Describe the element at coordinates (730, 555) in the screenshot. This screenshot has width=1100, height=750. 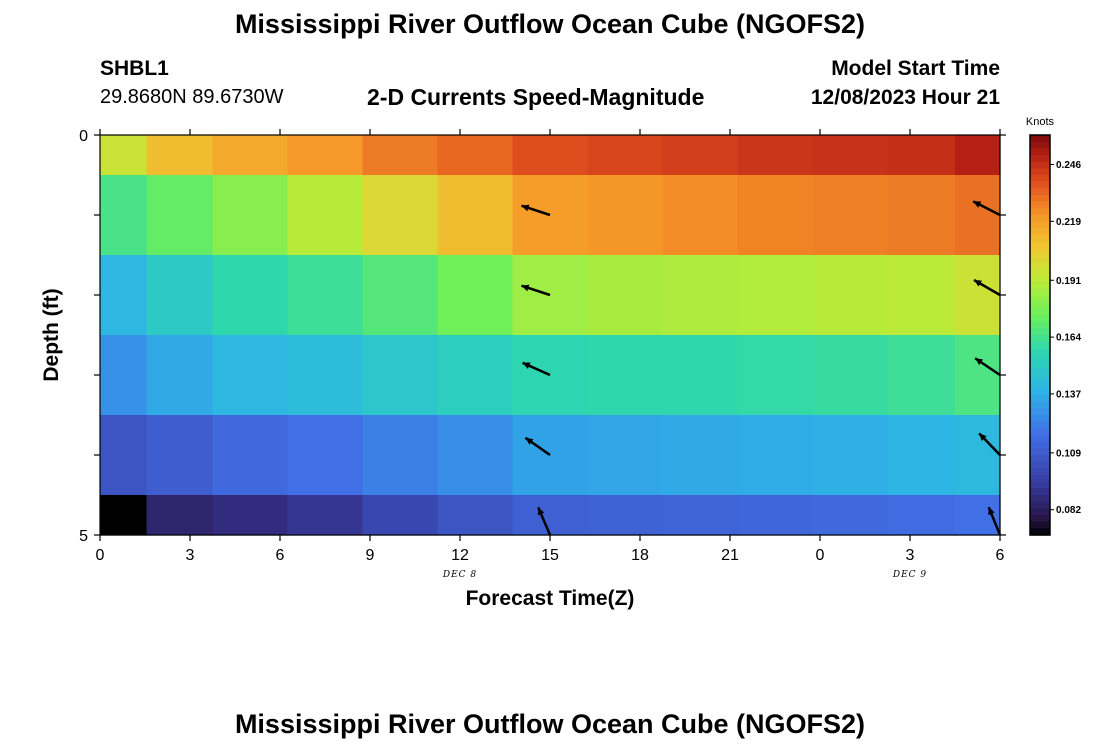
I see `x-tick-label: 21` at that location.